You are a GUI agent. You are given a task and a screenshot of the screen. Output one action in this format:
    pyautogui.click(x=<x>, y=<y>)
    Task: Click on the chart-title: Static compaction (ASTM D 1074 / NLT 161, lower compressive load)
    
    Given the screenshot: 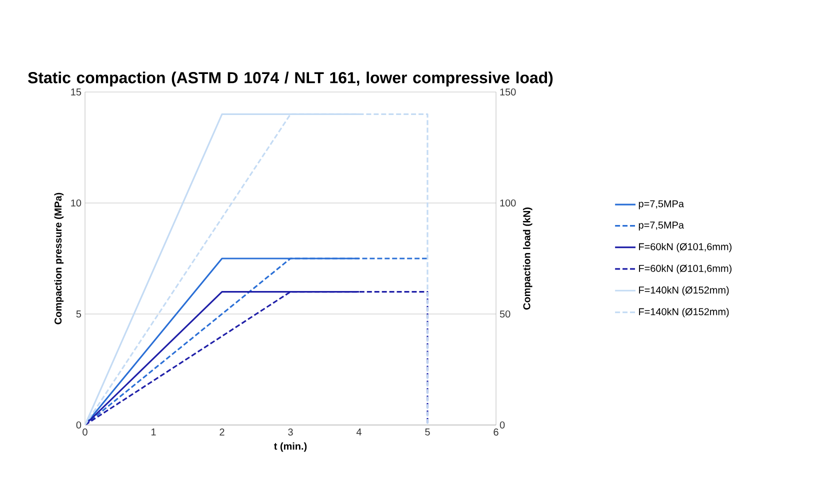 What is the action you would take?
    pyautogui.click(x=290, y=79)
    